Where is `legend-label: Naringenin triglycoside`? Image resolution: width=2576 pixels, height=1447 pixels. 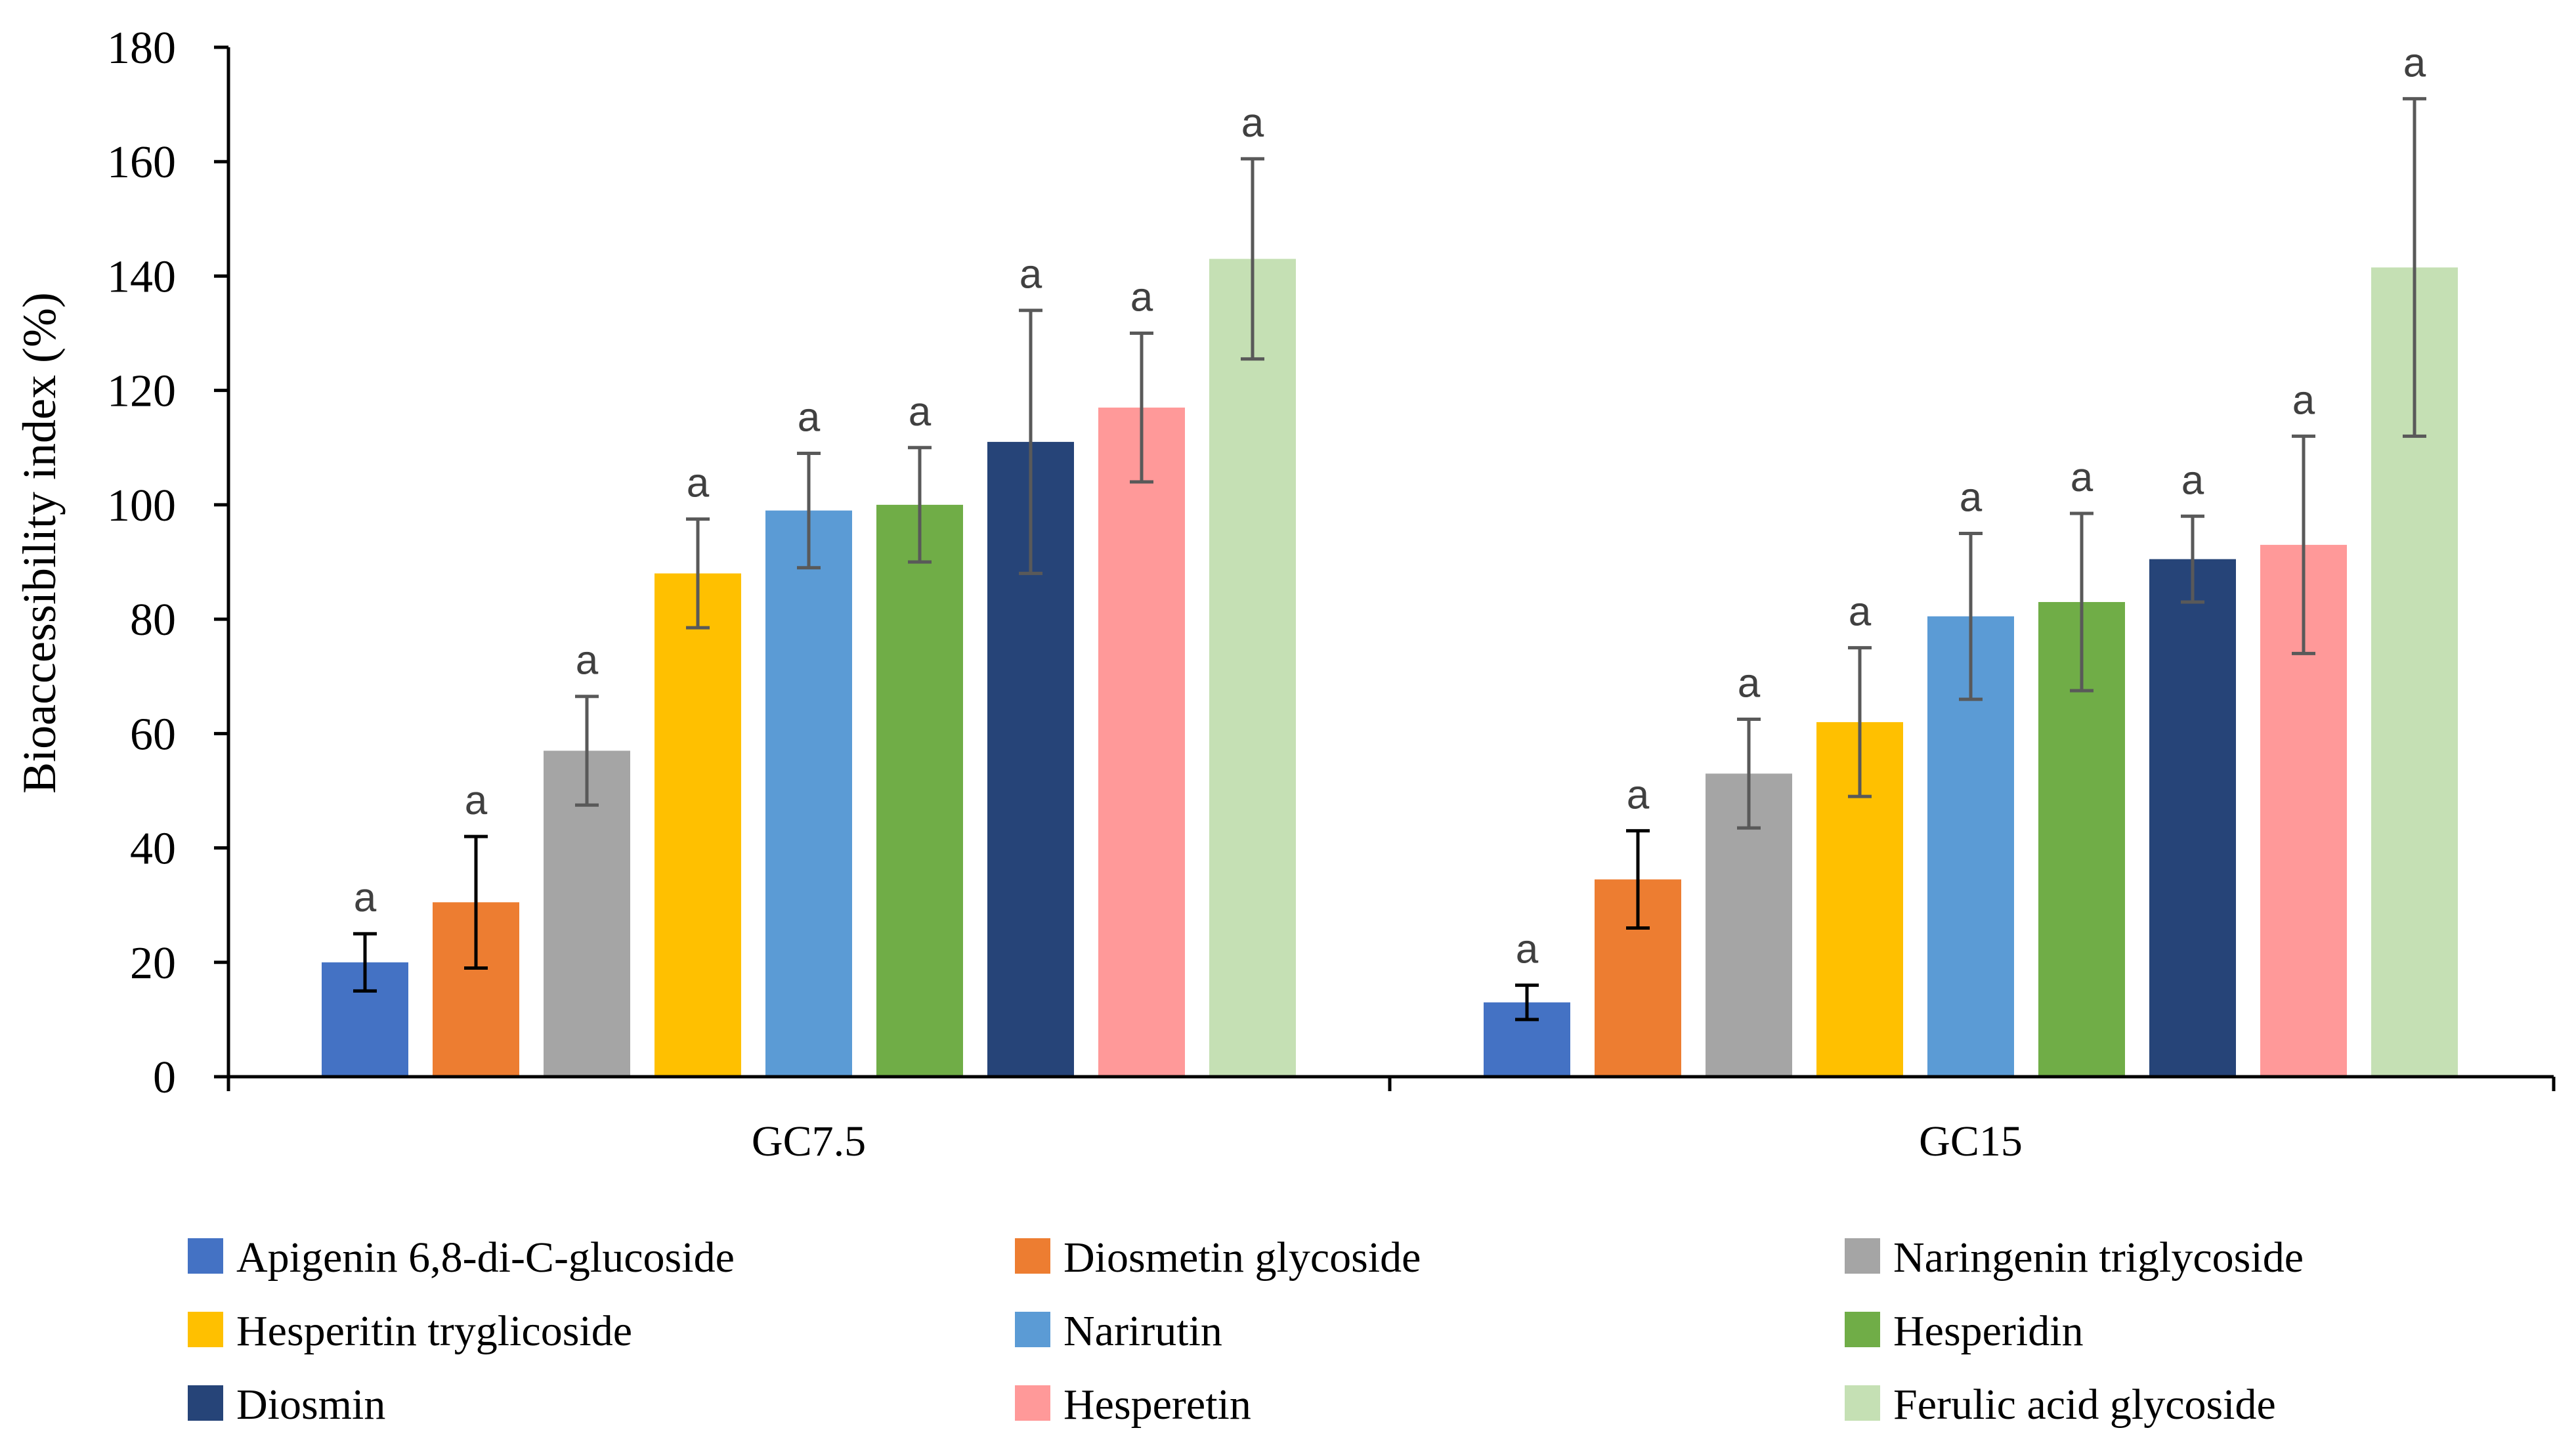 legend-label: Naringenin triglycoside is located at coordinates (2098, 1258).